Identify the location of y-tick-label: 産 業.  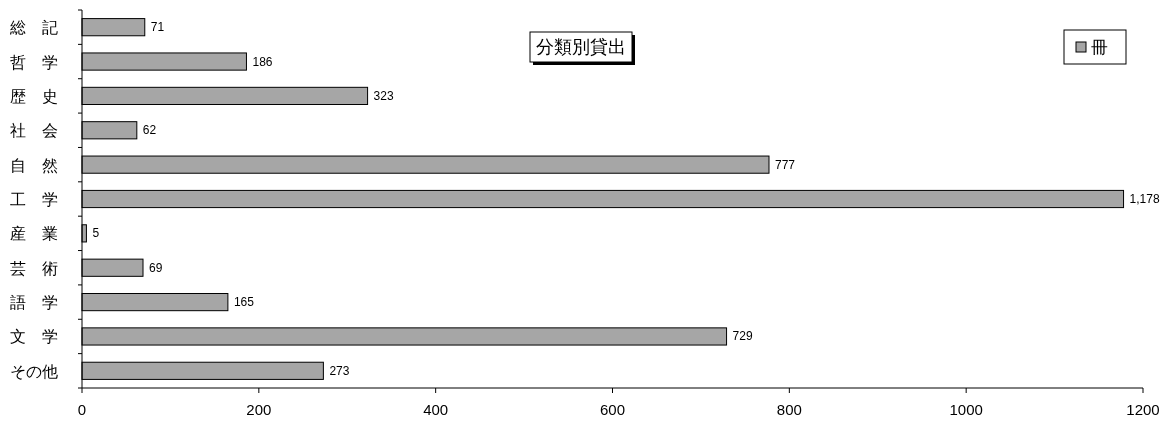
(34, 234).